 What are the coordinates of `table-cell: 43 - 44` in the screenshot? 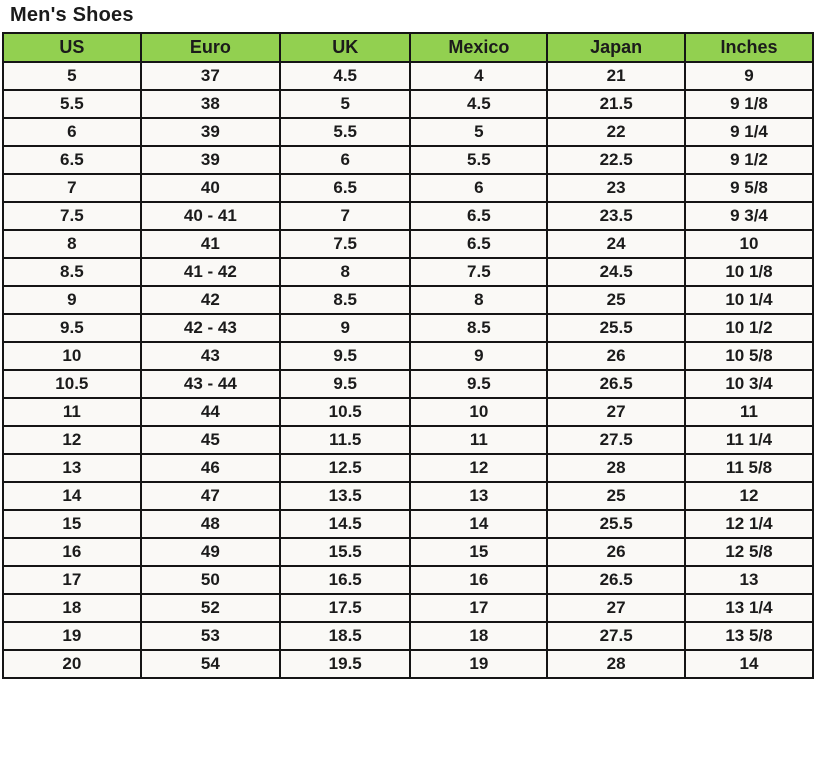 It's located at (210, 384).